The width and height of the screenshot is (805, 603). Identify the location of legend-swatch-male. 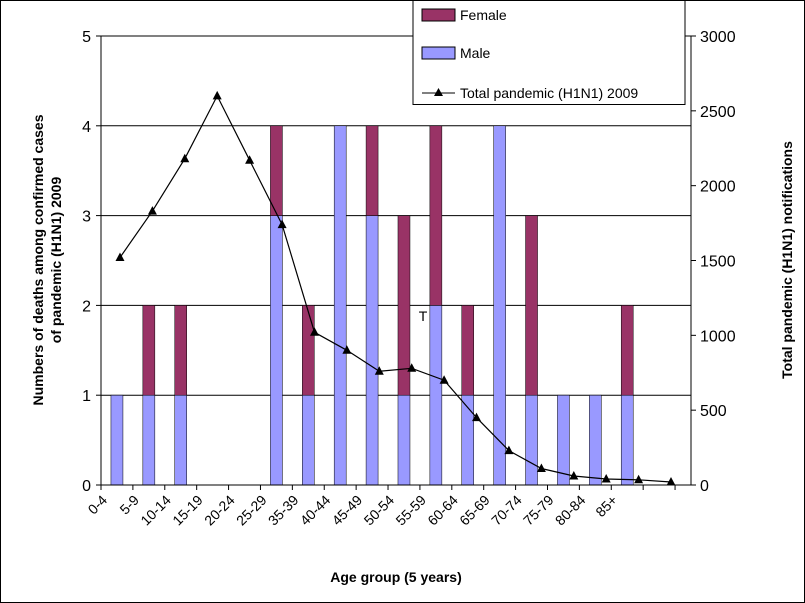
(438, 53).